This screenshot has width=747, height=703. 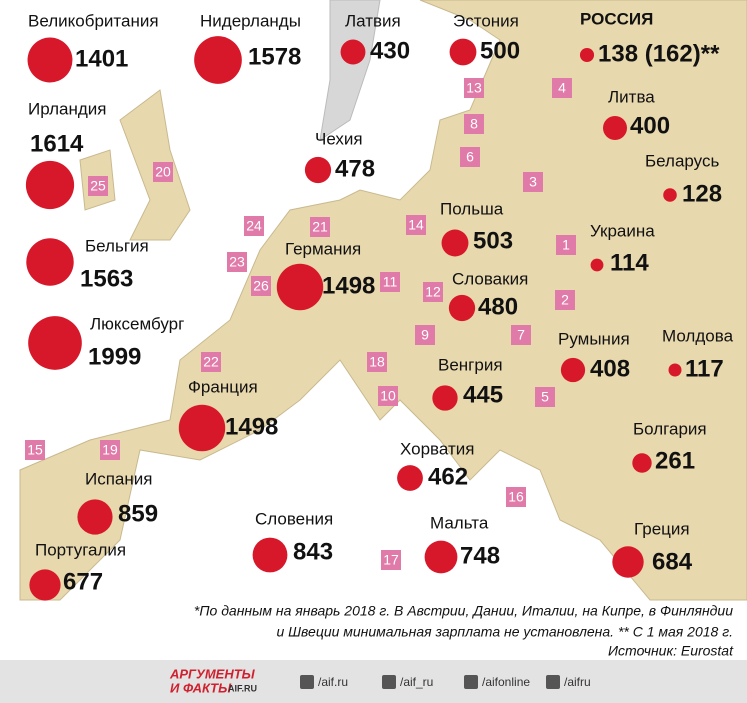 What do you see at coordinates (355, 168) in the screenshot?
I see `wage-value: 478` at bounding box center [355, 168].